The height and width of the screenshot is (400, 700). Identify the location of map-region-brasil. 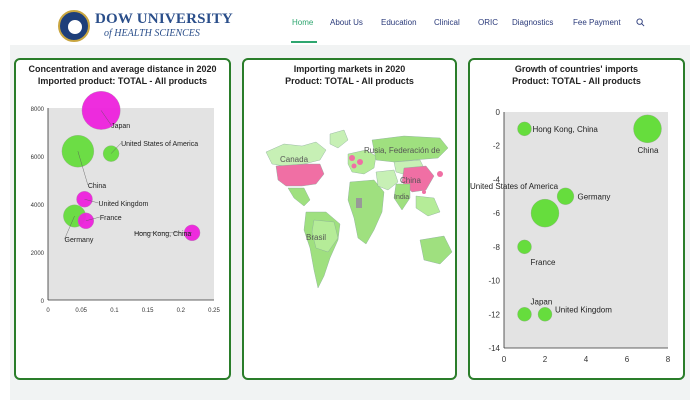
(325, 236).